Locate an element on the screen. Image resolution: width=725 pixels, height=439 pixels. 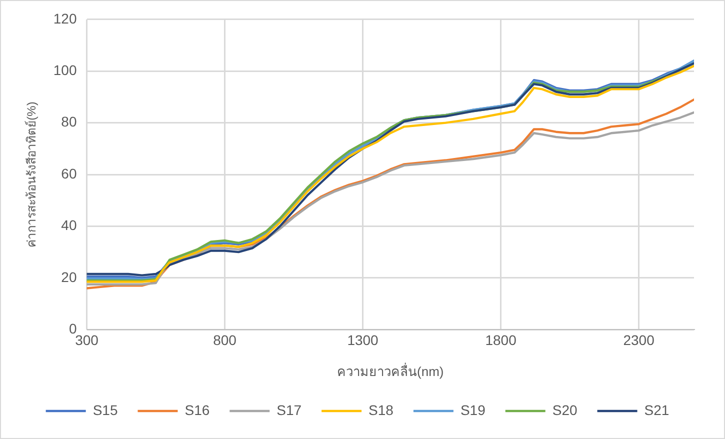
x-axis-title: ความยาวคลื่น(nm) is located at coordinates (390, 370).